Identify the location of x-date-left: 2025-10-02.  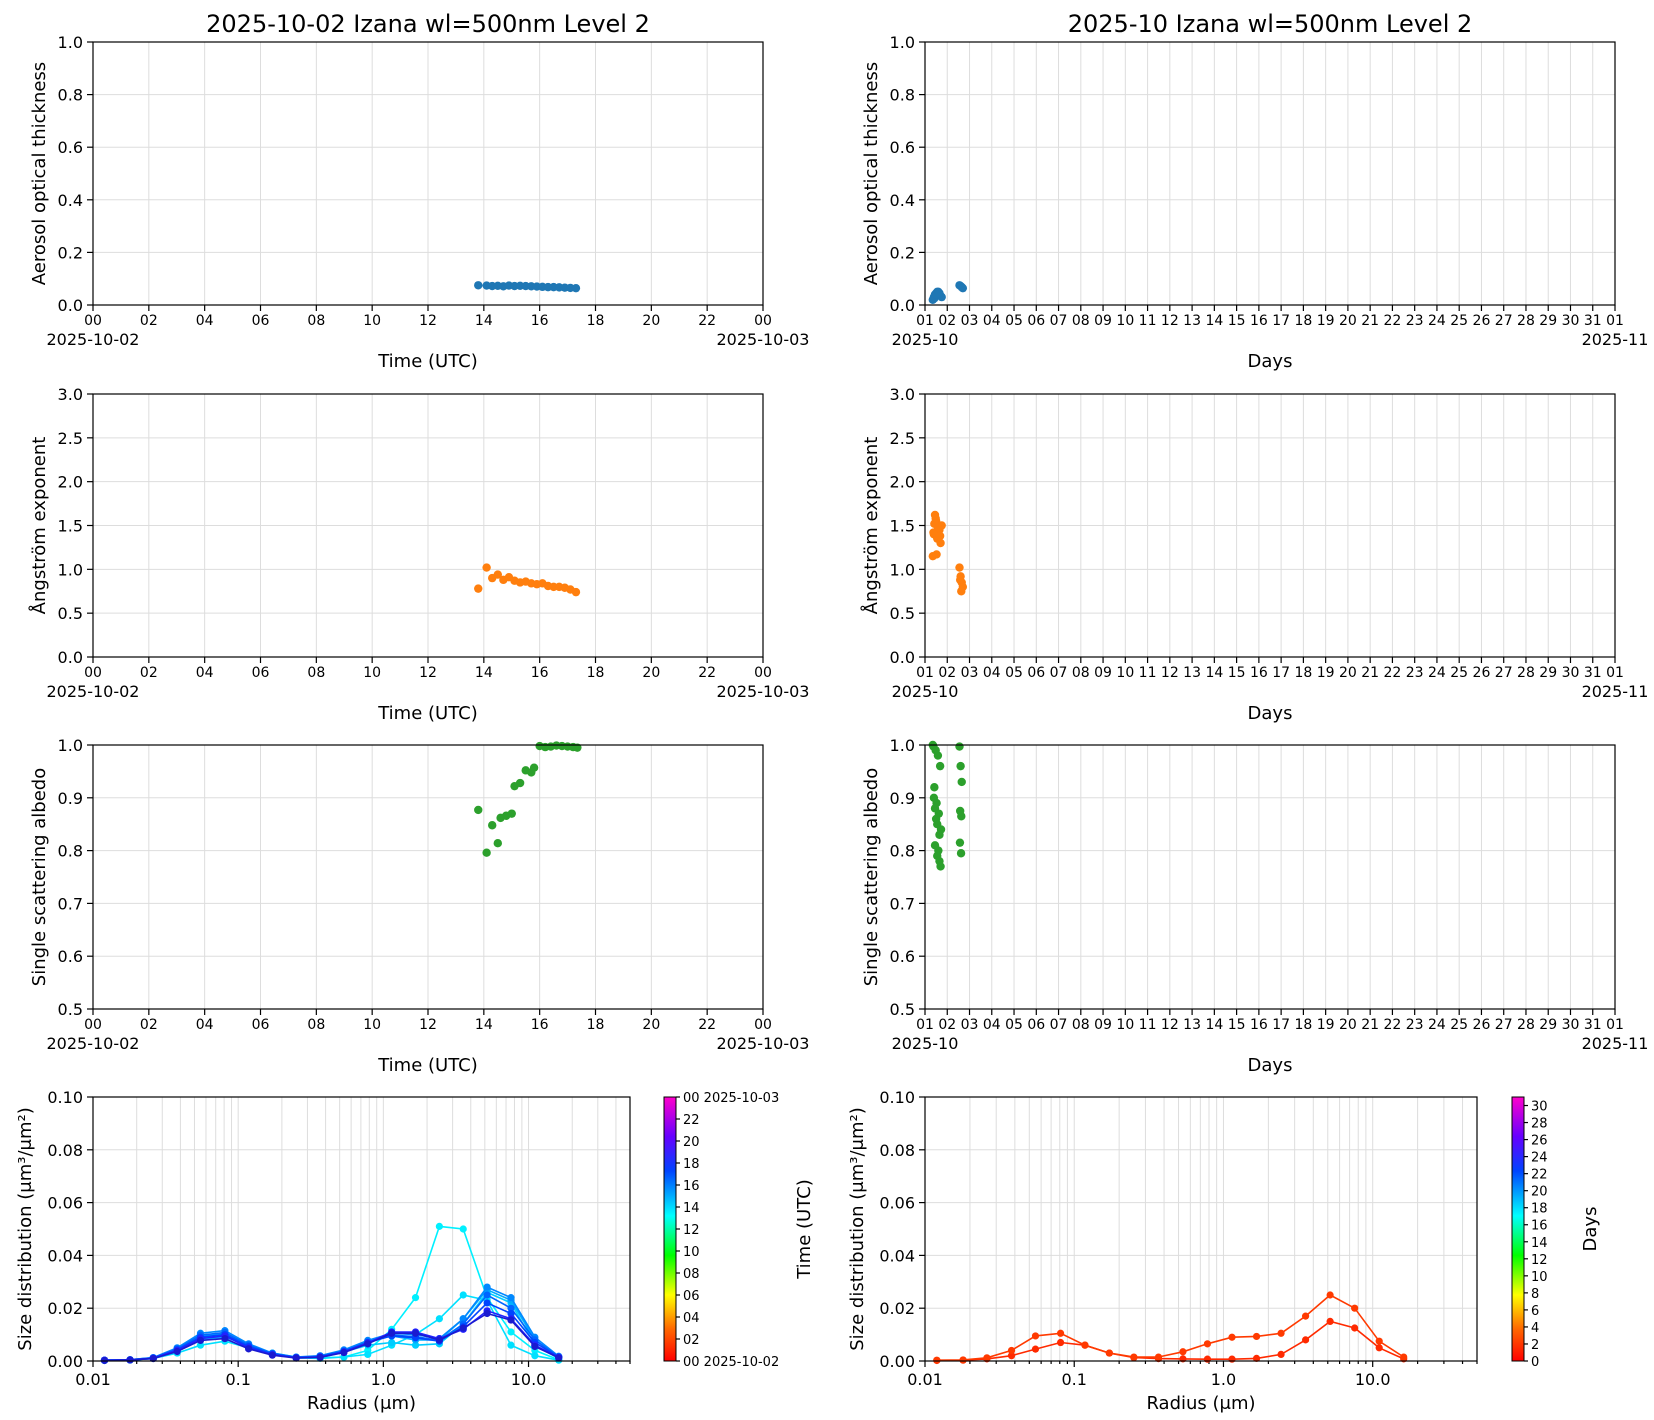
(93, 691).